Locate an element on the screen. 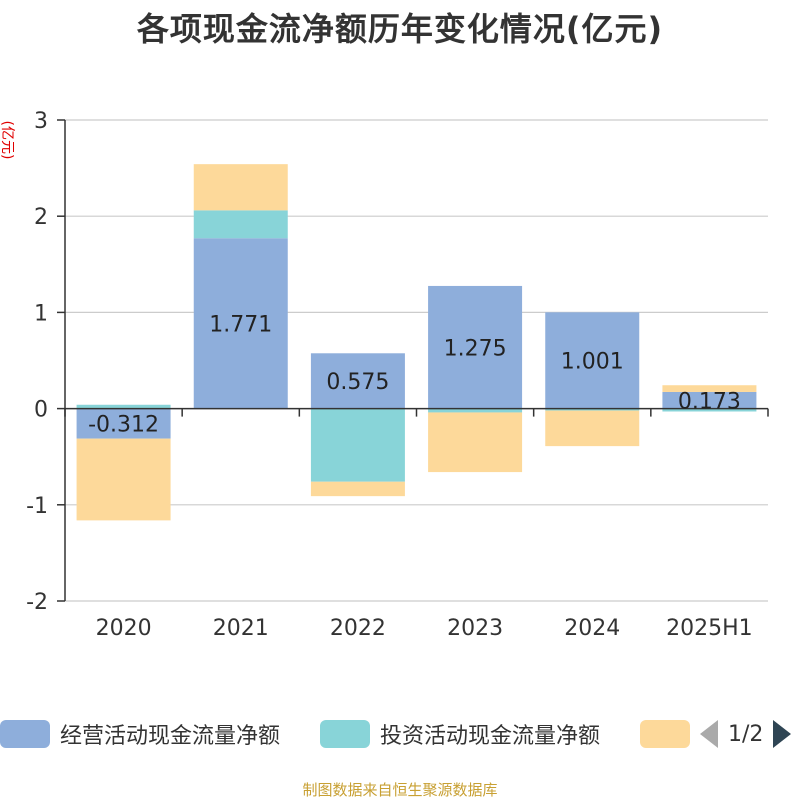  legend-label-operating: 经营活动现金流量净额 is located at coordinates (170, 736).